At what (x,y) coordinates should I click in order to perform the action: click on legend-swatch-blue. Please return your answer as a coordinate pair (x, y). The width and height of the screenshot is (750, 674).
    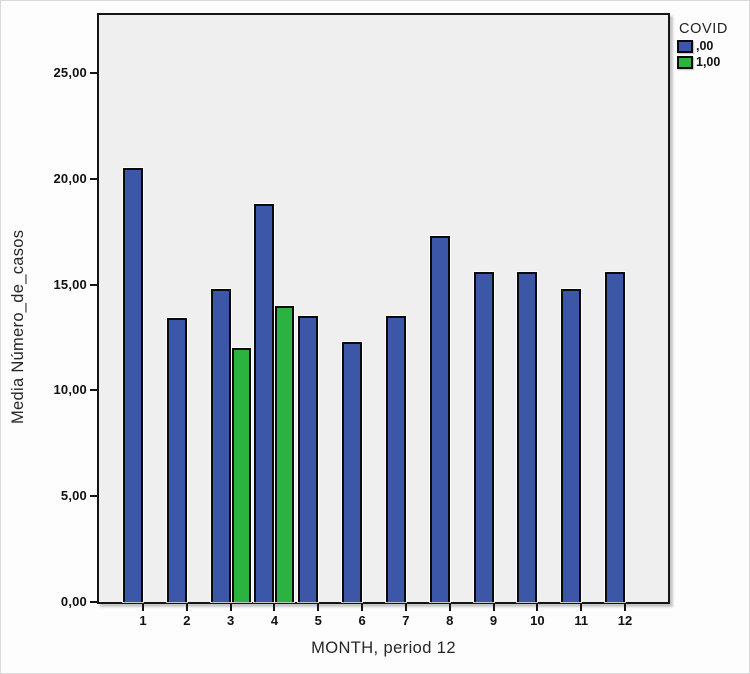
    Looking at the image, I should click on (685, 46).